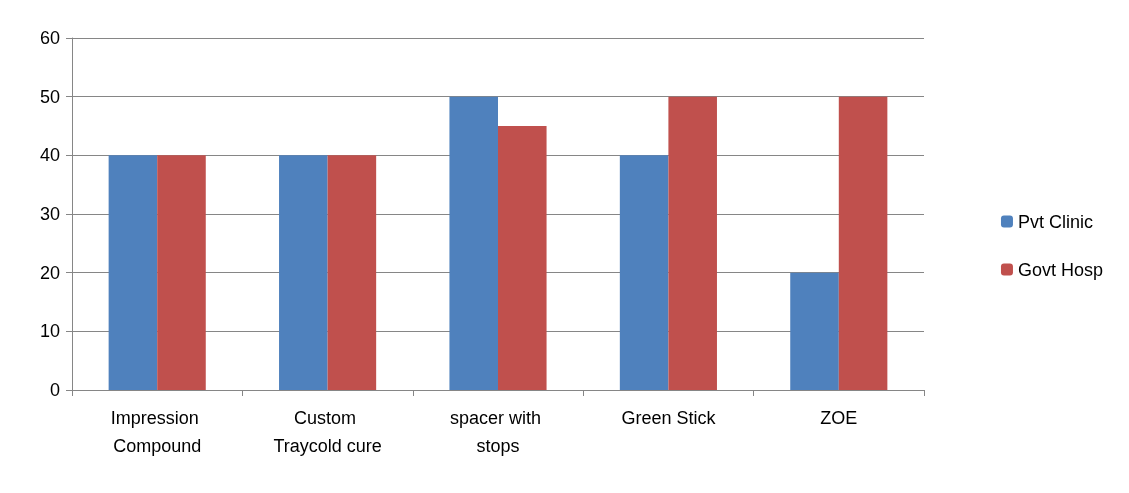 This screenshot has height=493, width=1129. I want to click on legend-label: Govt Hosp, so click(1060, 269).